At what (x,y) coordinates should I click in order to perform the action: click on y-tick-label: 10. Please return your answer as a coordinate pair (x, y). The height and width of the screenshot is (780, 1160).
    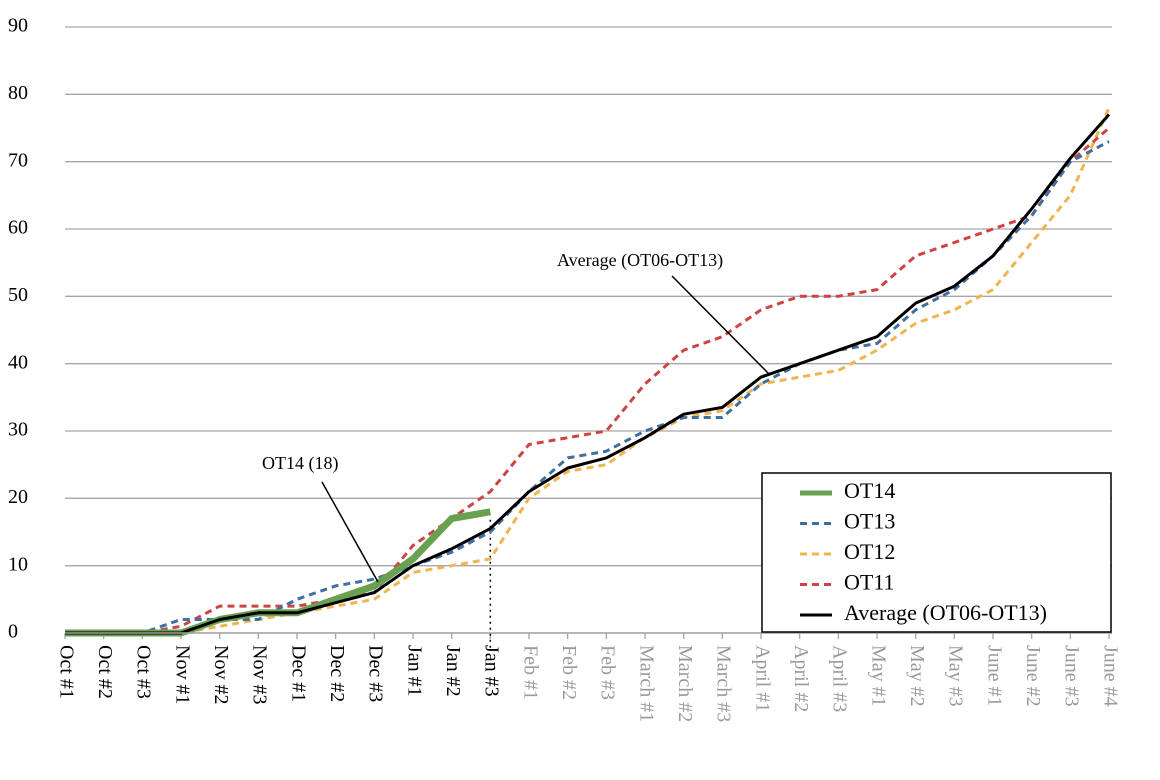
    Looking at the image, I should click on (18, 564).